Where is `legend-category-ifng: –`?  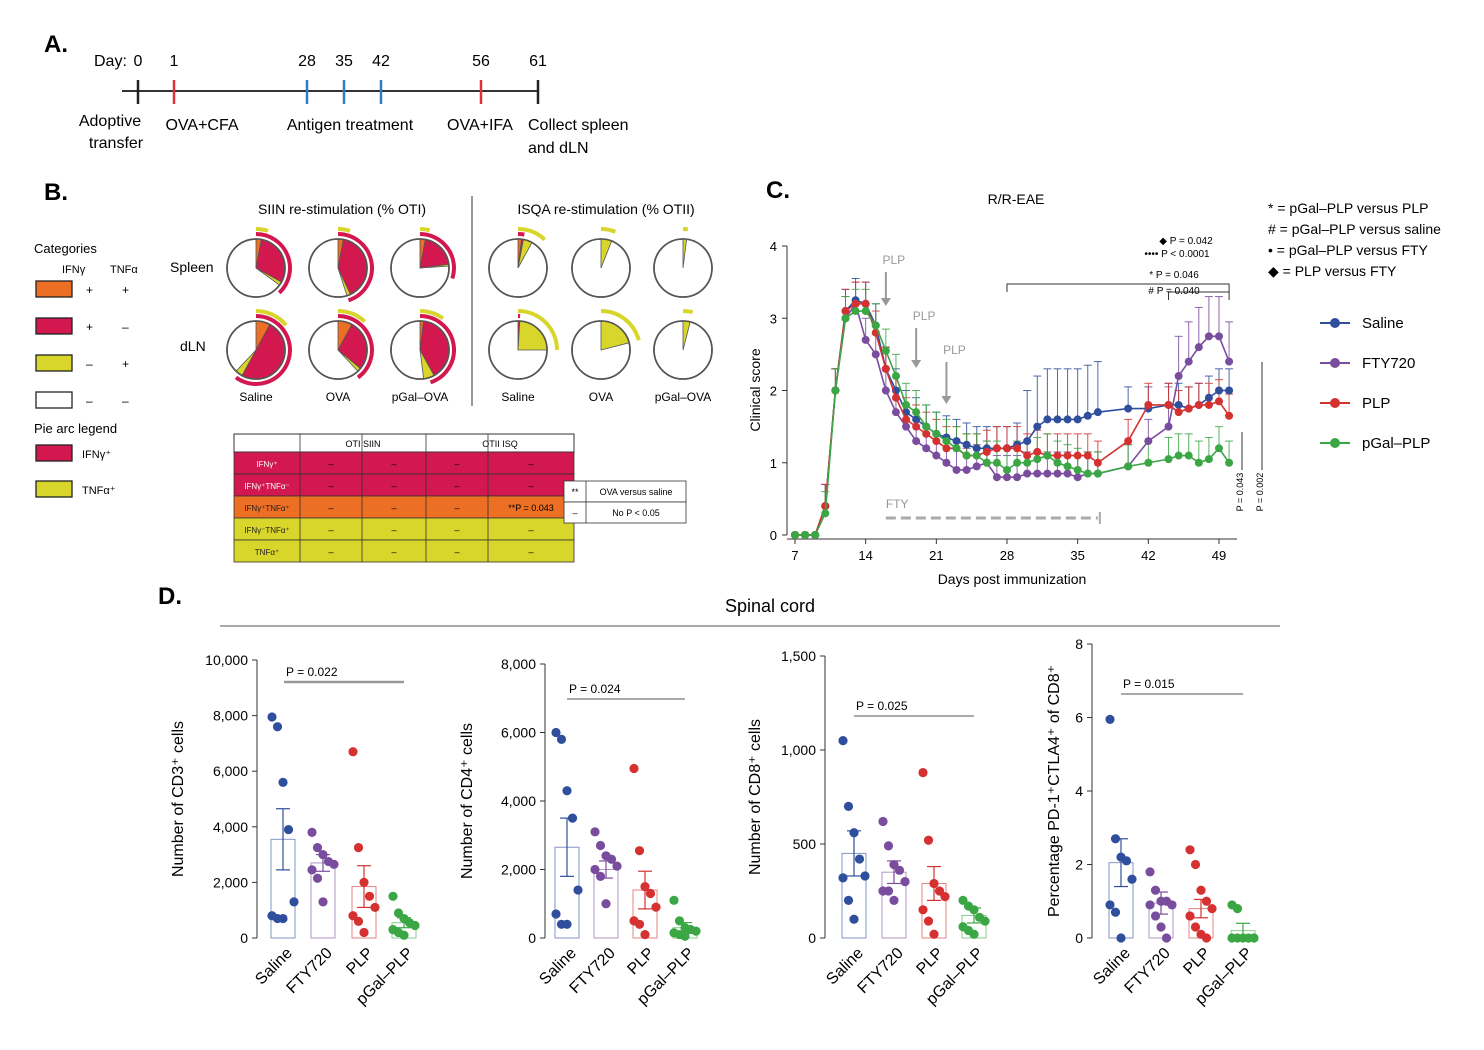 legend-category-ifng: – is located at coordinates (89, 401).